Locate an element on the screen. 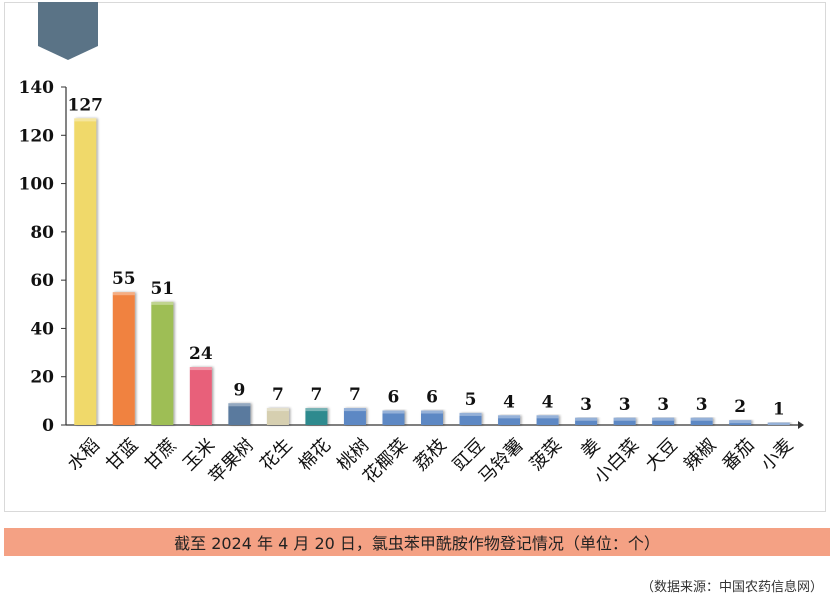  data-label: 51 is located at coordinates (162, 289).